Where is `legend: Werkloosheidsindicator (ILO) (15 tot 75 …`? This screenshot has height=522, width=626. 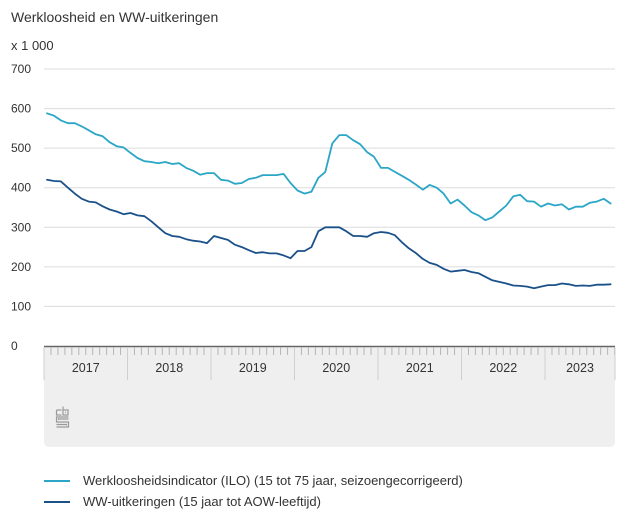
legend: Werkloosheidsindicator (ILO) (15 tot 75 … is located at coordinates (253, 491).